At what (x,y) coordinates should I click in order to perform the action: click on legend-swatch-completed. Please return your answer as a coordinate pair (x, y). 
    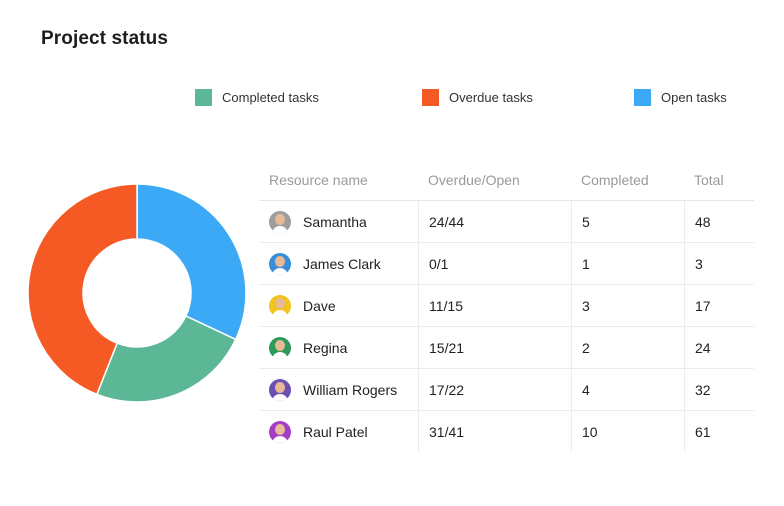
    Looking at the image, I should click on (203, 97).